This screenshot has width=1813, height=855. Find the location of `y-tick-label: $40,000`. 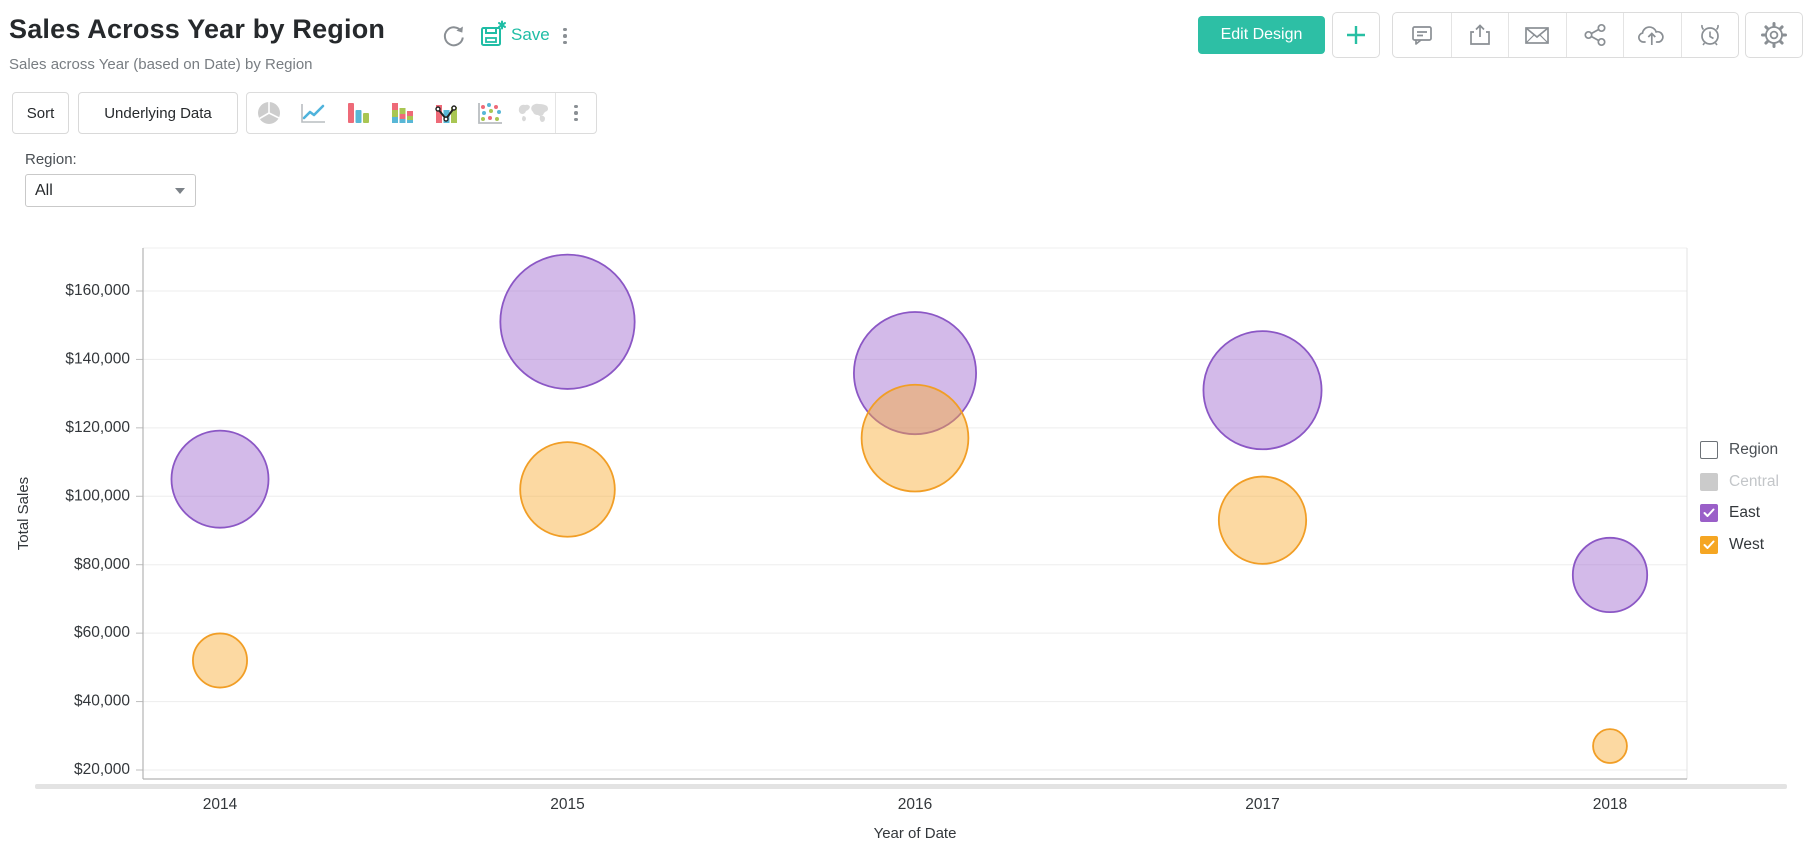

y-tick-label: $40,000 is located at coordinates (102, 701).